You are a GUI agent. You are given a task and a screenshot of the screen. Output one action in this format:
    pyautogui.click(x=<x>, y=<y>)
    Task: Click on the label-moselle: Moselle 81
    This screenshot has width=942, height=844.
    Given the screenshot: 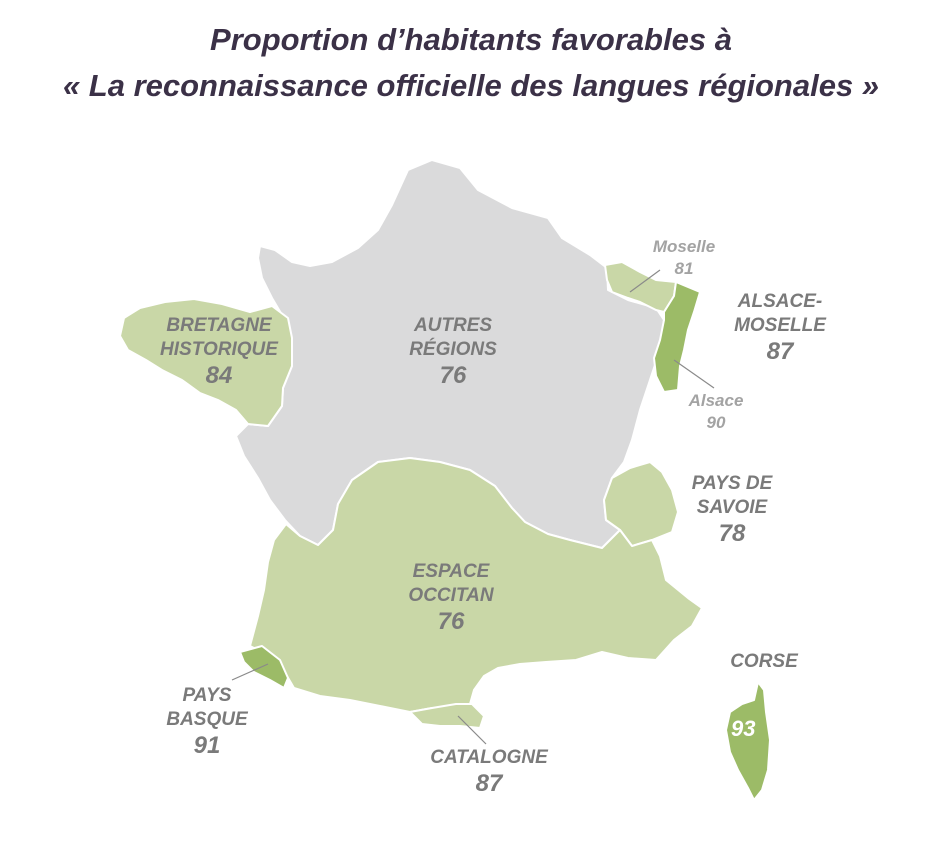 What is the action you would take?
    pyautogui.click(x=684, y=258)
    